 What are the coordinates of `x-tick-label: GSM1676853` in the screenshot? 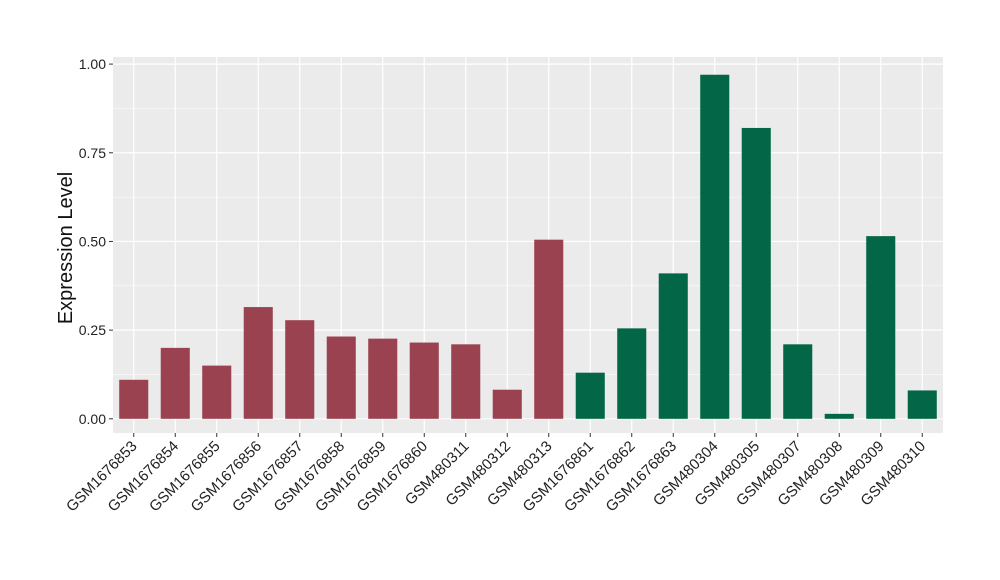 It's located at (101, 476).